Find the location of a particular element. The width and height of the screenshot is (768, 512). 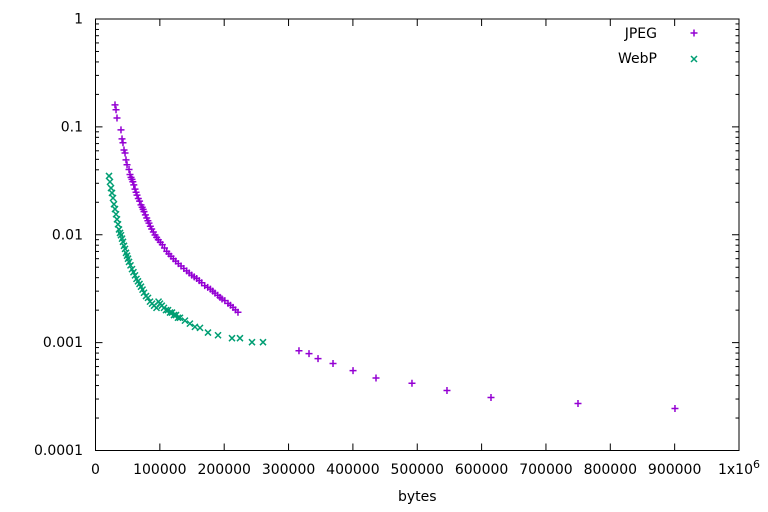

y-tick-label: 0.0001 is located at coordinates (58, 451).